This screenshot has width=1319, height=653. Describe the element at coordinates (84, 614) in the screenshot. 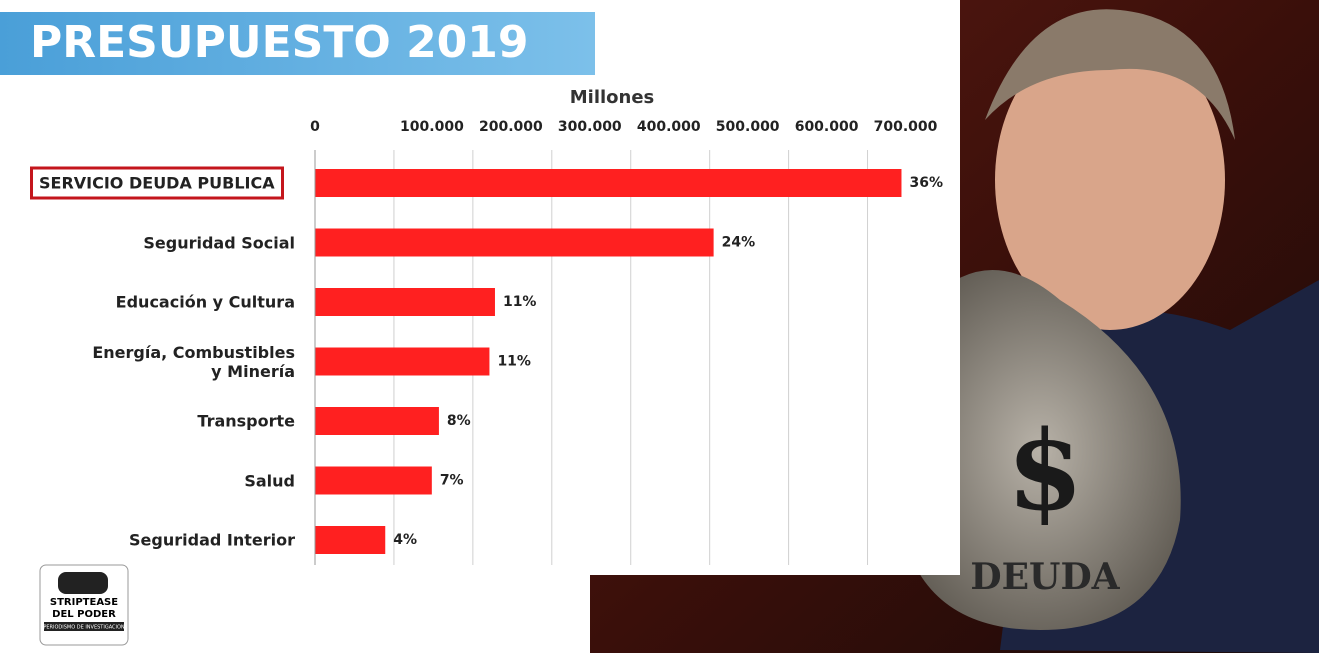

I see `logo-text: DEL PODER` at that location.